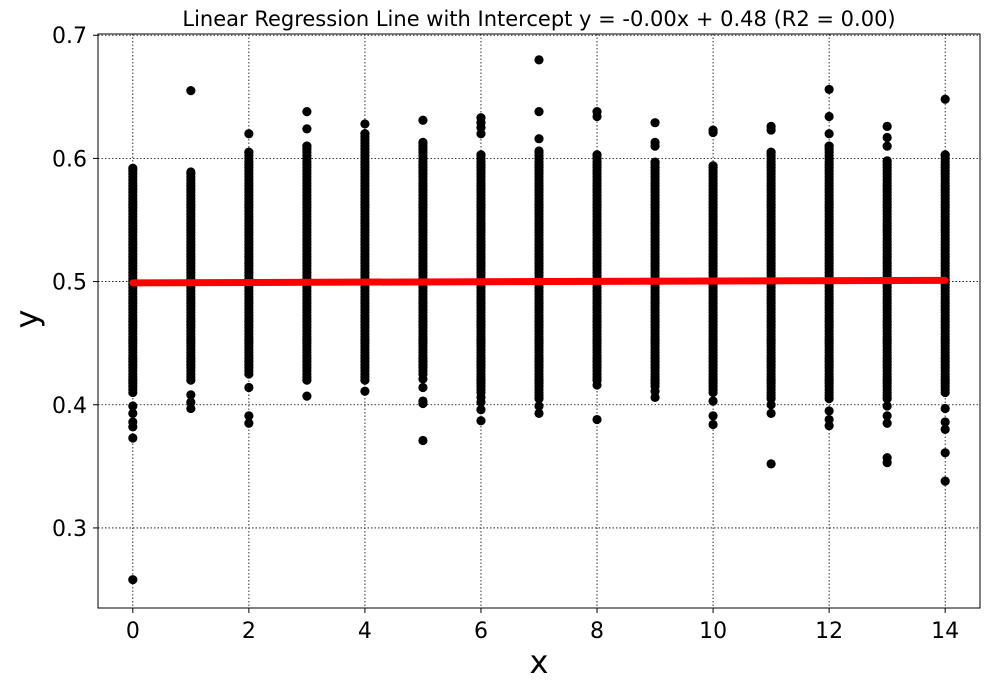  Describe the element at coordinates (133, 631) in the screenshot. I see `x-tick-label: 0` at that location.